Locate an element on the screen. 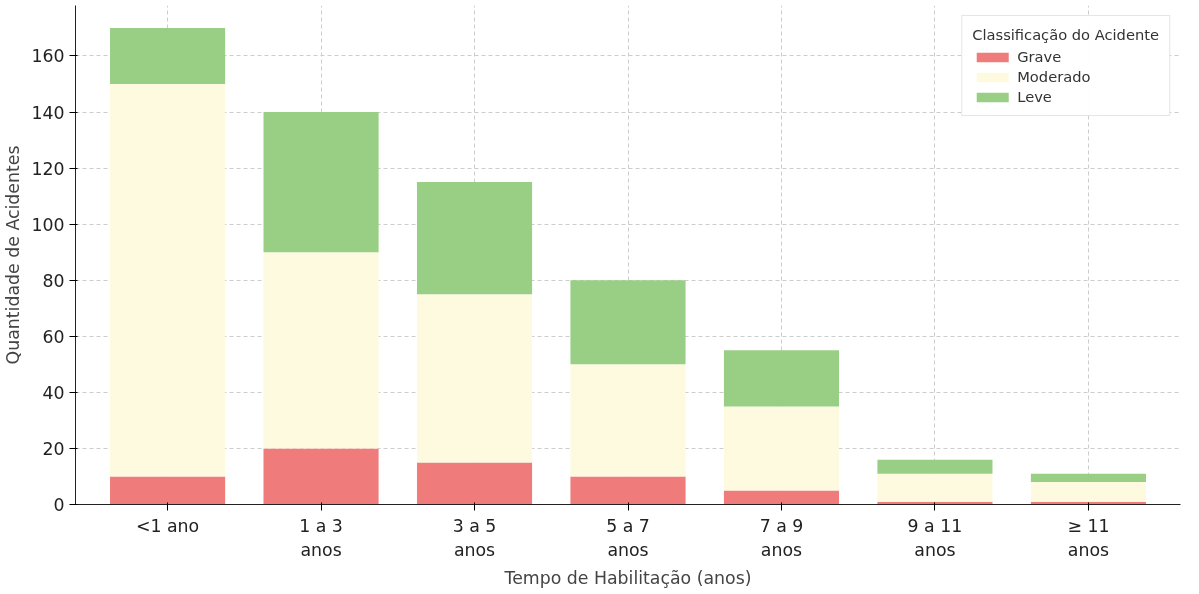  y-tick-label: 140 is located at coordinates (48, 112).